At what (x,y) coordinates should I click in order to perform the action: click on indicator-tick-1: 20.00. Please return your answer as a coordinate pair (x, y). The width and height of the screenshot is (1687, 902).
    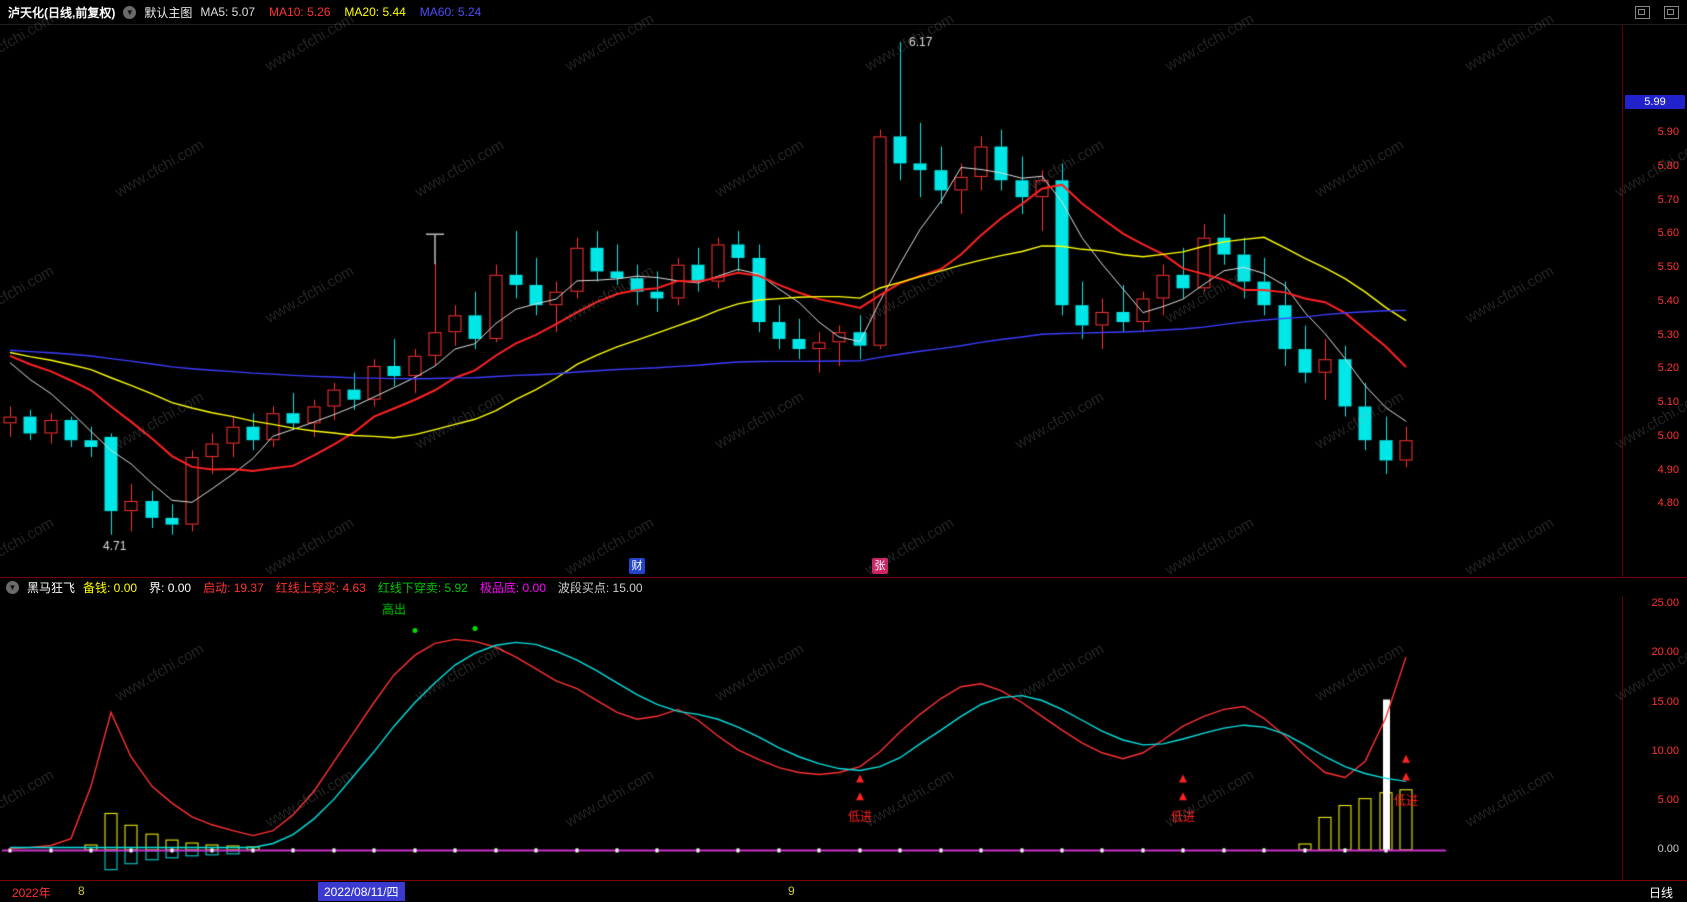
    Looking at the image, I should click on (1665, 652).